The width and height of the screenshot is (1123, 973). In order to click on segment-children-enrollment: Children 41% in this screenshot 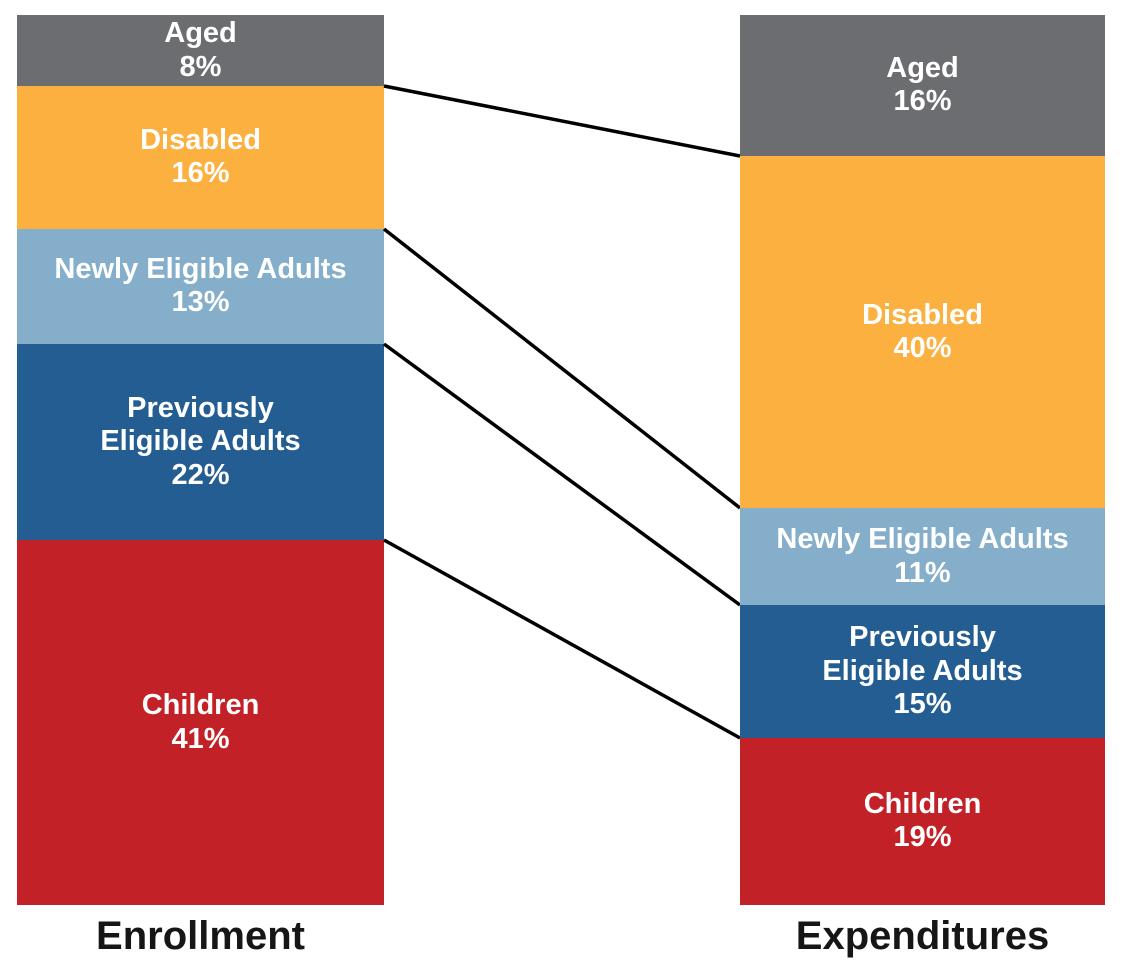, I will do `click(200, 723)`.